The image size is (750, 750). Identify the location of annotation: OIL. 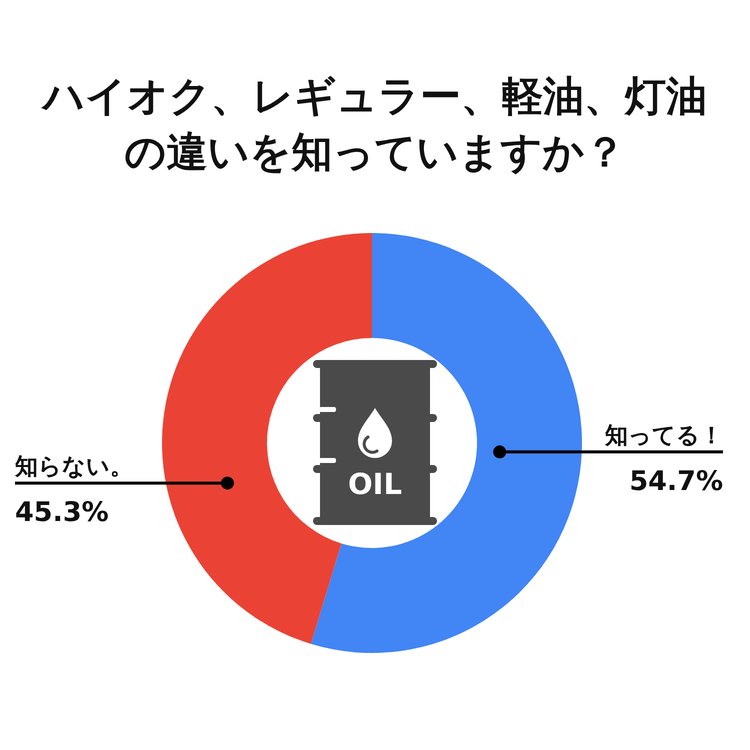
(375, 484).